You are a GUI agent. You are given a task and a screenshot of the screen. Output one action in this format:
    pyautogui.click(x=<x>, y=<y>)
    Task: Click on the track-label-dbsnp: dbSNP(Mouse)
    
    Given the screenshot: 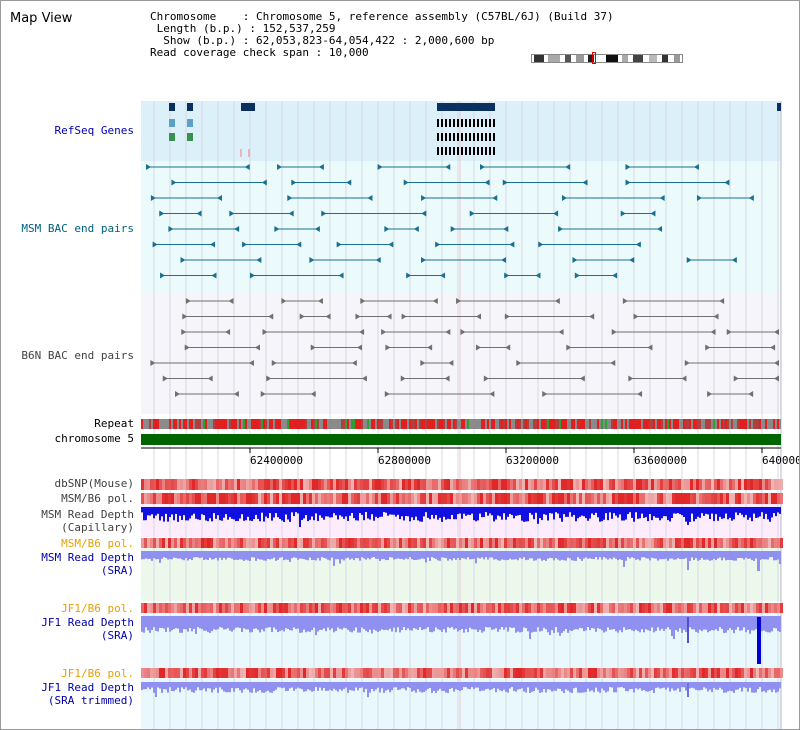 What is the action you would take?
    pyautogui.click(x=94, y=483)
    